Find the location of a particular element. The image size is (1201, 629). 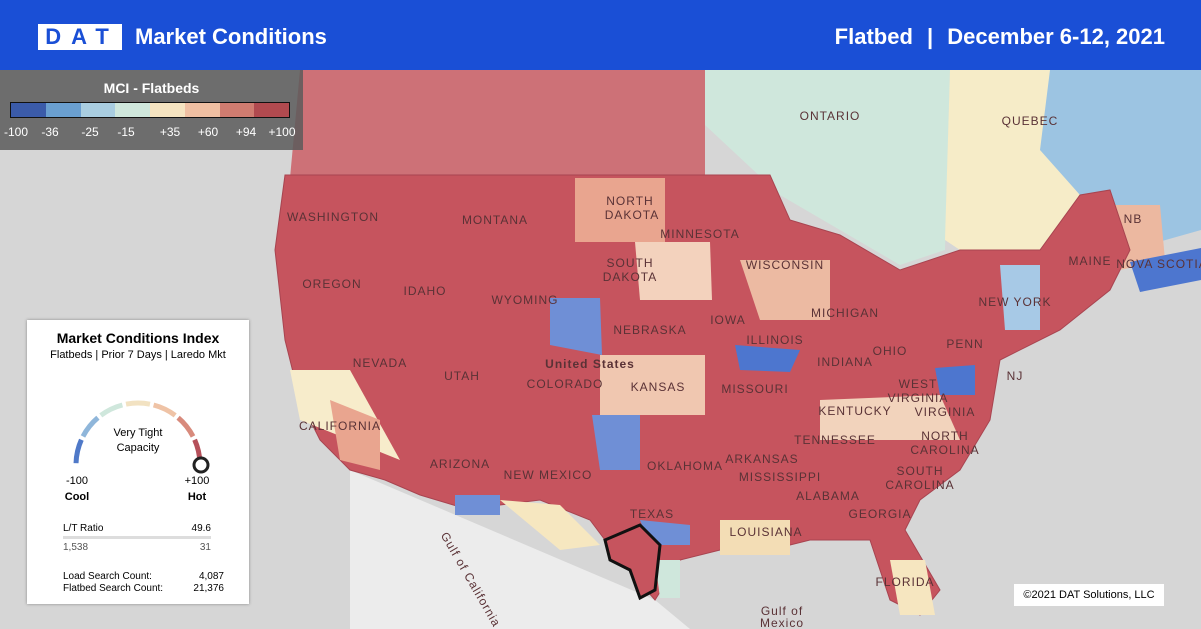

legend-label: +35 is located at coordinates (170, 132).